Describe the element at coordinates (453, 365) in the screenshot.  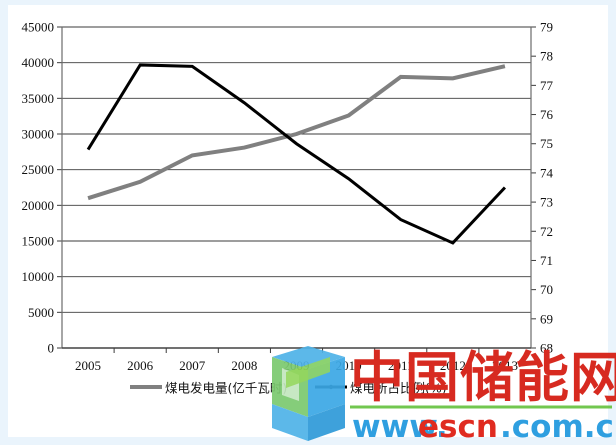
I see `x-axis-category-label: 2012` at that location.